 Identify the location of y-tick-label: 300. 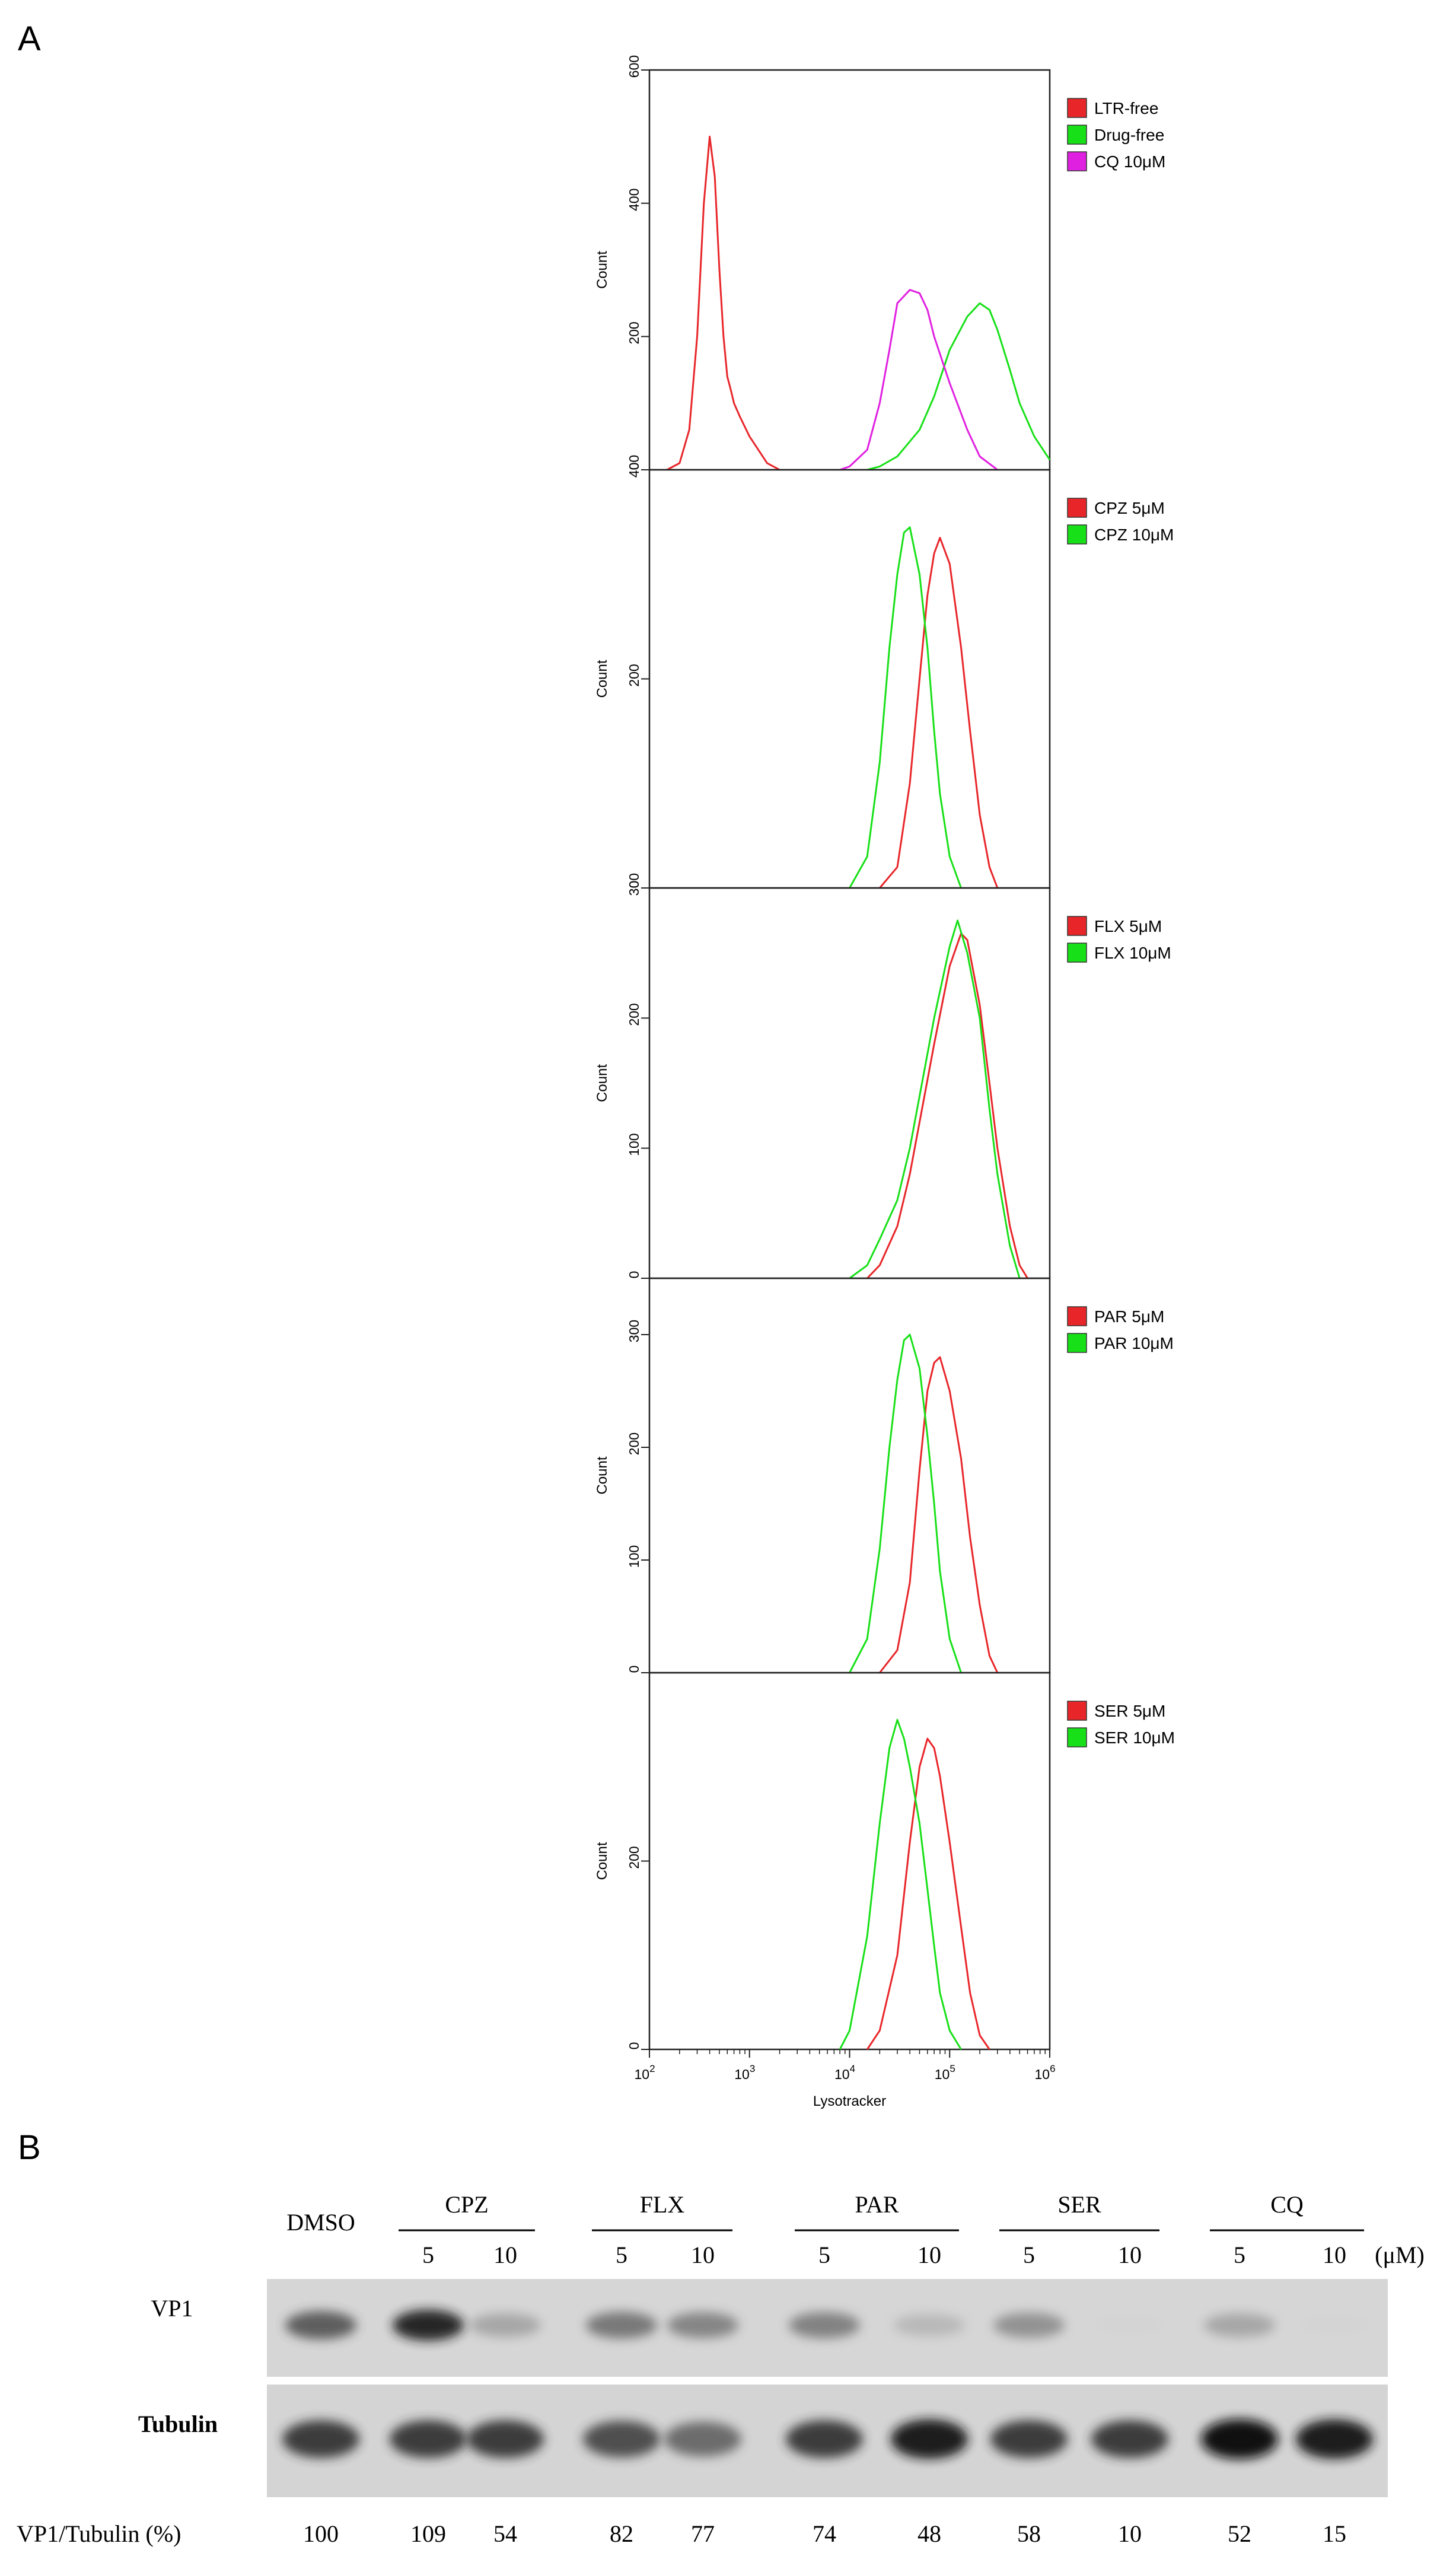
(634, 885).